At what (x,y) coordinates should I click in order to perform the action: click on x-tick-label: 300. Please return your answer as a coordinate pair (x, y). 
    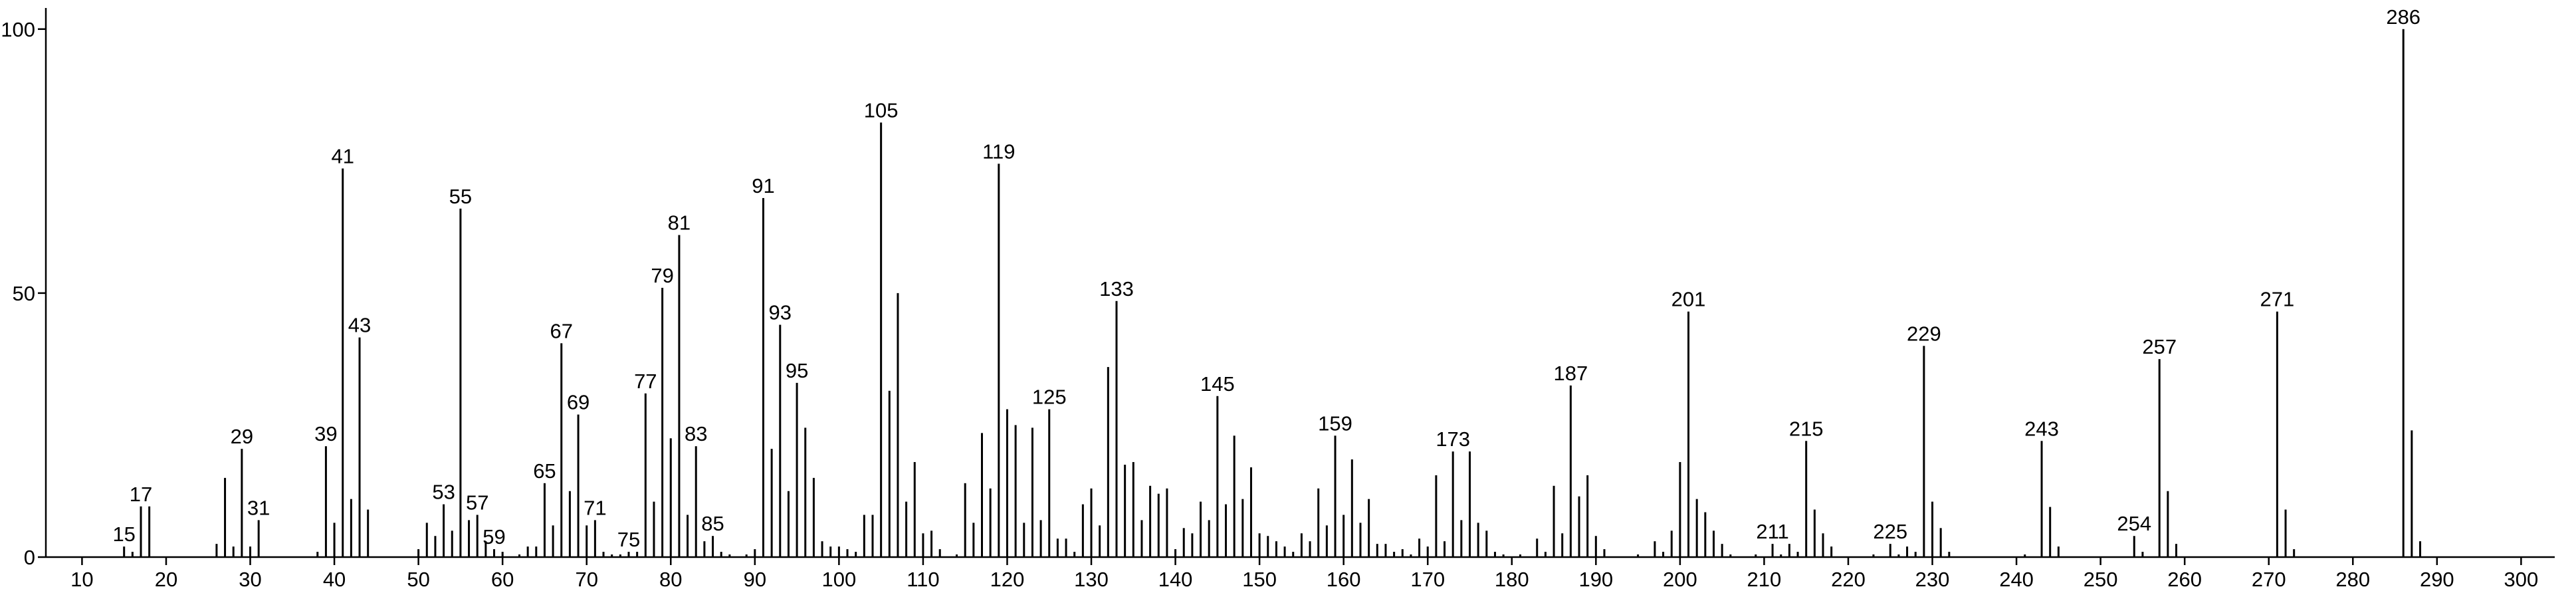
    Looking at the image, I should click on (2521, 579).